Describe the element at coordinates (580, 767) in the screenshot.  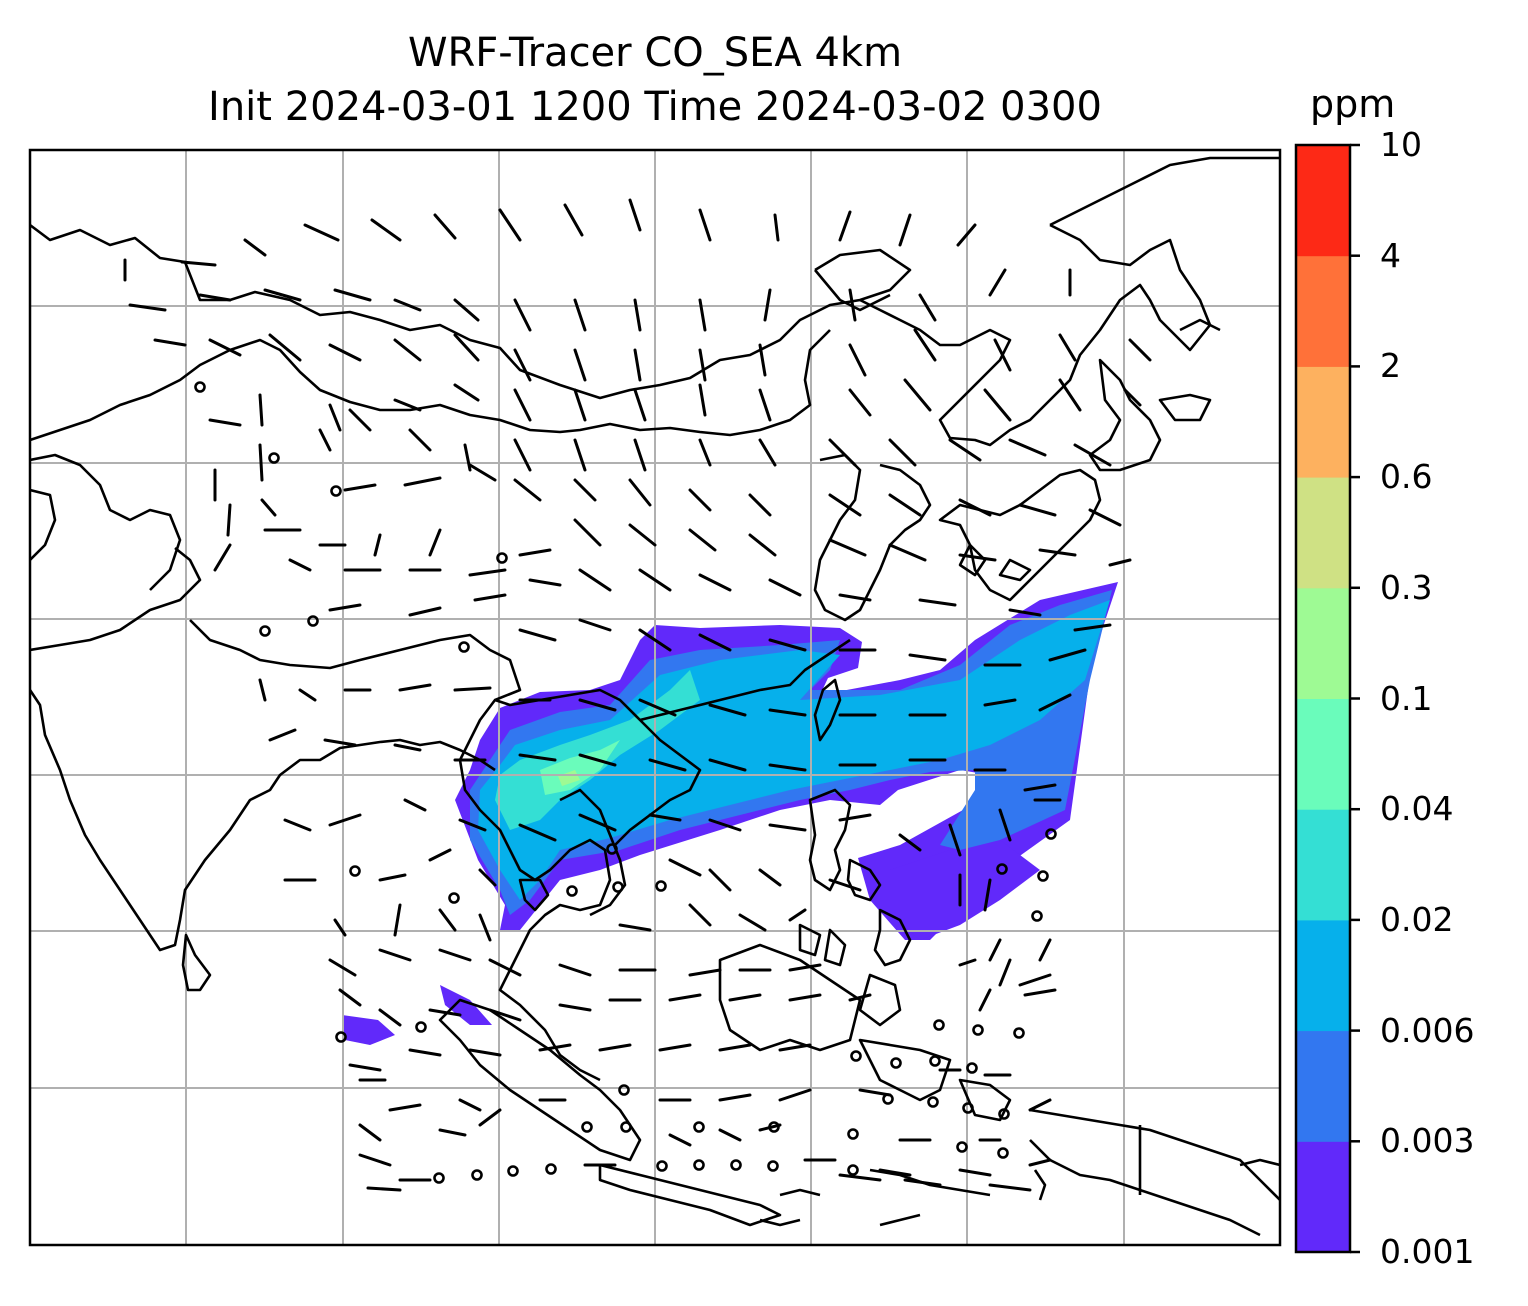
I see `plume-level-0.04` at that location.